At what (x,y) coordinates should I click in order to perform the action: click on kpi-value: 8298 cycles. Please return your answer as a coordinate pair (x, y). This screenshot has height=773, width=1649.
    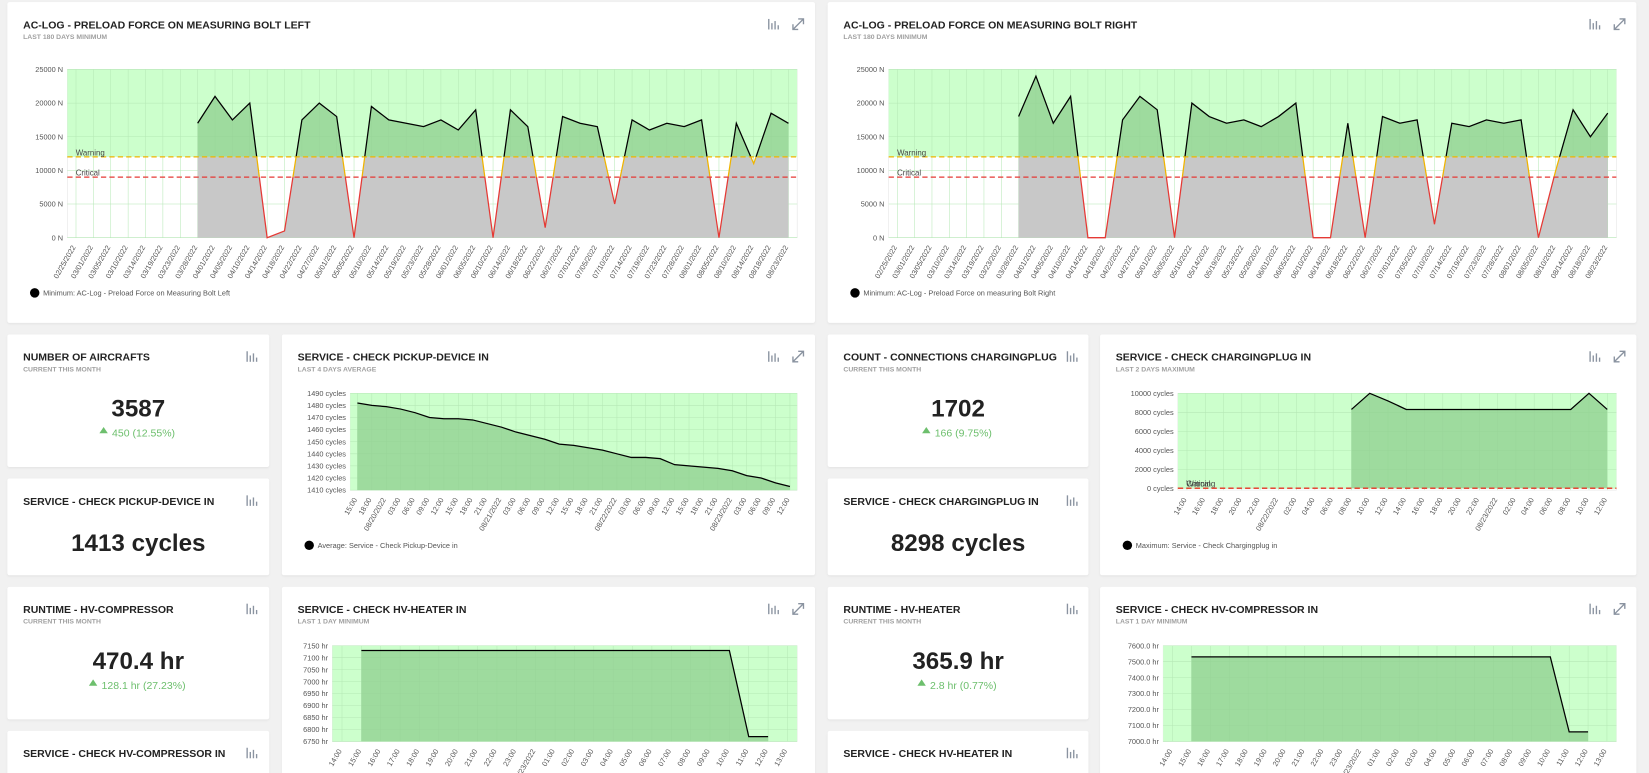
    Looking at the image, I should click on (958, 543).